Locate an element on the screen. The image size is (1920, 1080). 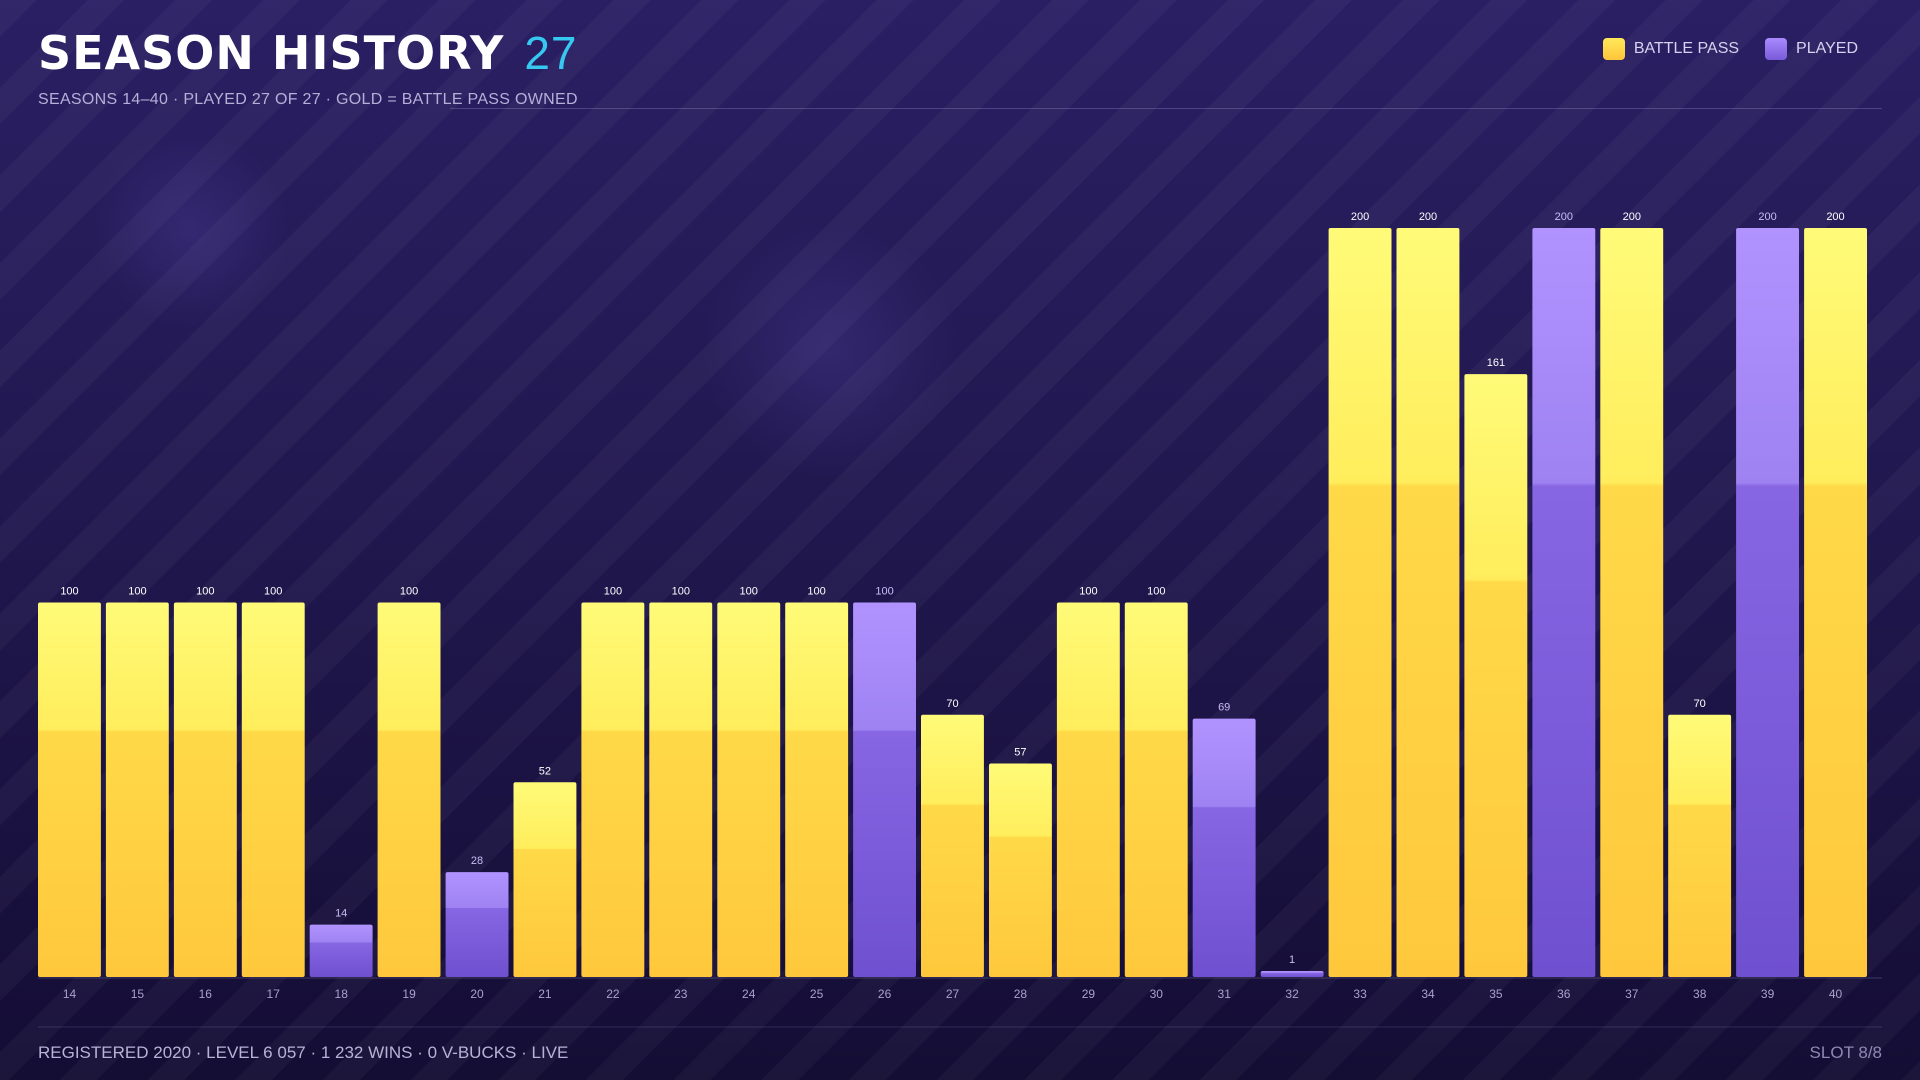
x-tick-label: 14 is located at coordinates (70, 994).